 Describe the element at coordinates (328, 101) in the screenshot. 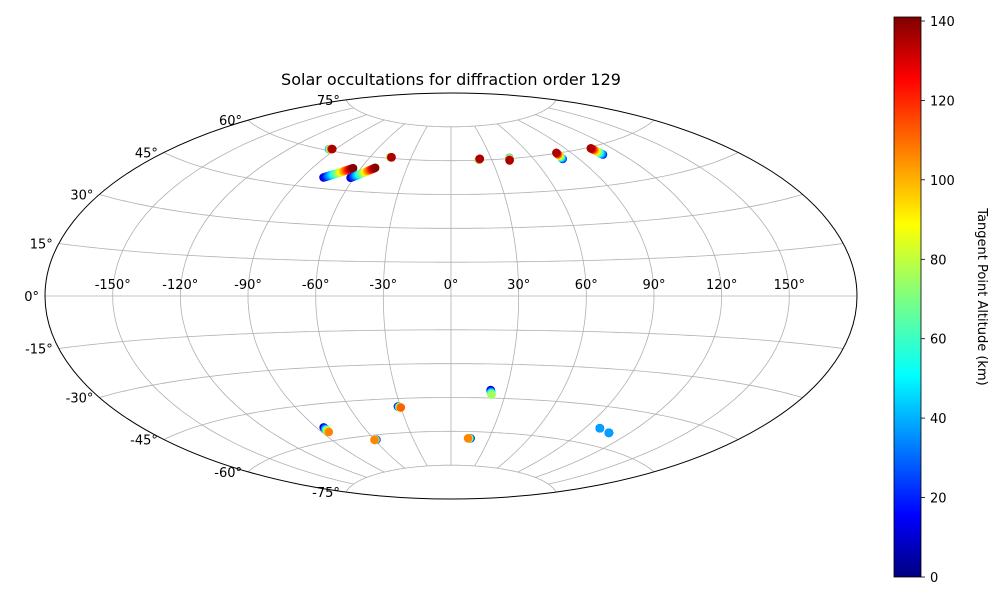

I see `latitude-tick-label: 75°` at that location.